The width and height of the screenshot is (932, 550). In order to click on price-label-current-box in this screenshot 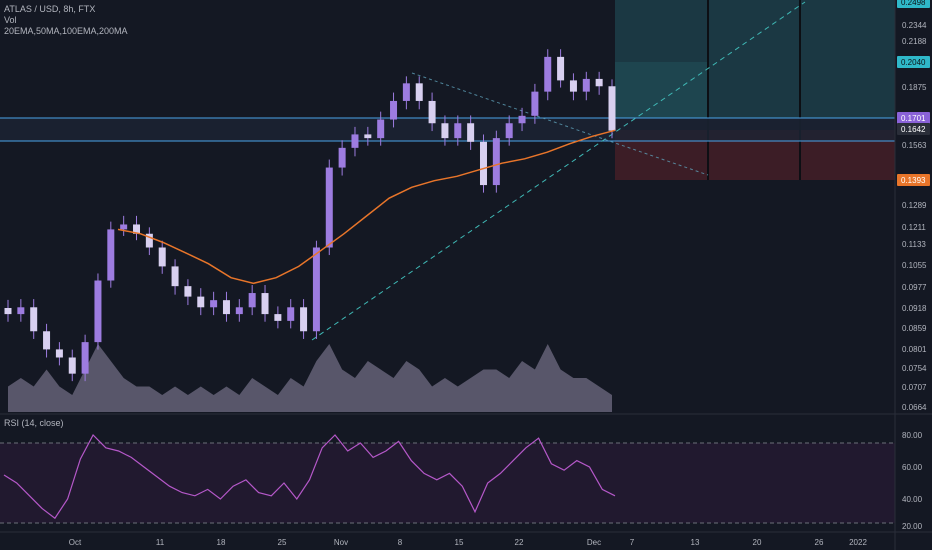, I will do `click(913, 129)`.